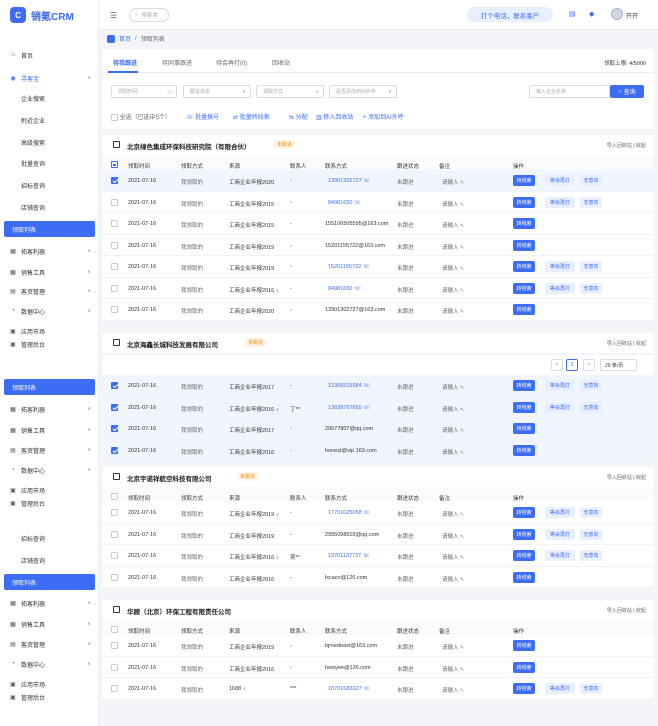  What do you see at coordinates (114, 496) in the screenshot?
I see `header-checkbox` at bounding box center [114, 496].